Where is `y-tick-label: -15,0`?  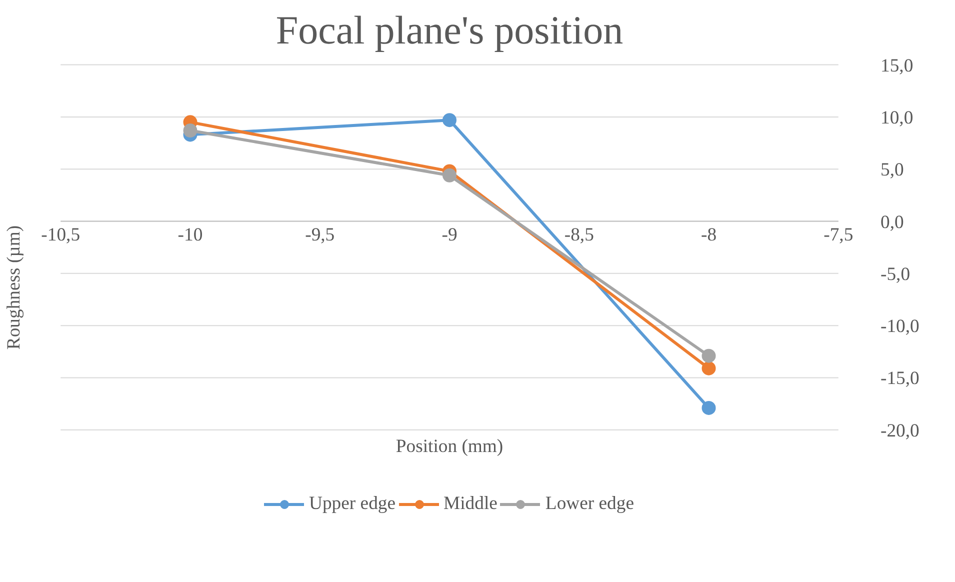
y-tick-label: -15,0 is located at coordinates (900, 379).